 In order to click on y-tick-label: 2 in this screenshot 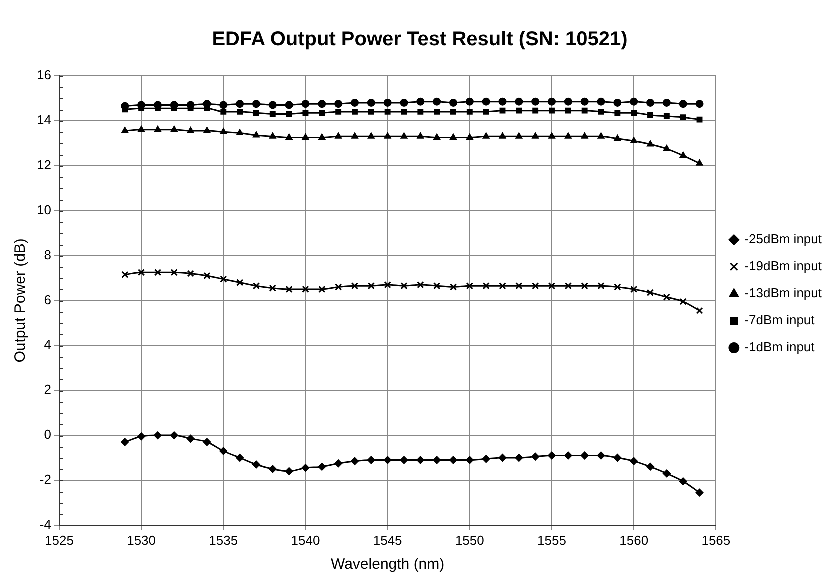, I will do `click(48, 390)`.